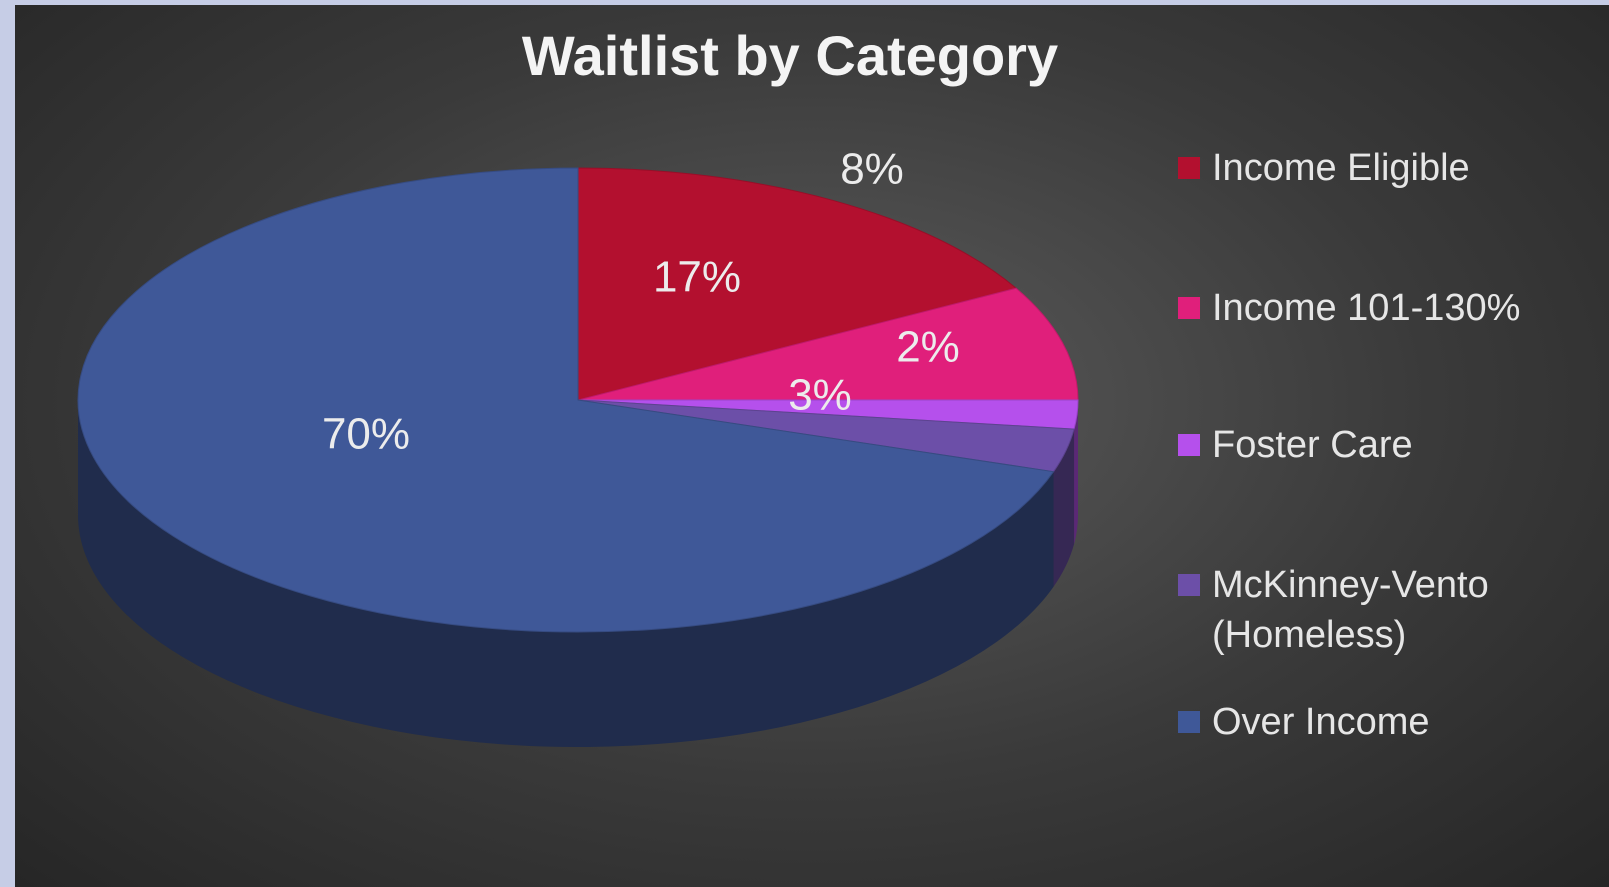 The width and height of the screenshot is (1609, 887). What do you see at coordinates (1312, 445) in the screenshot?
I see `legend-label: Foster Care` at bounding box center [1312, 445].